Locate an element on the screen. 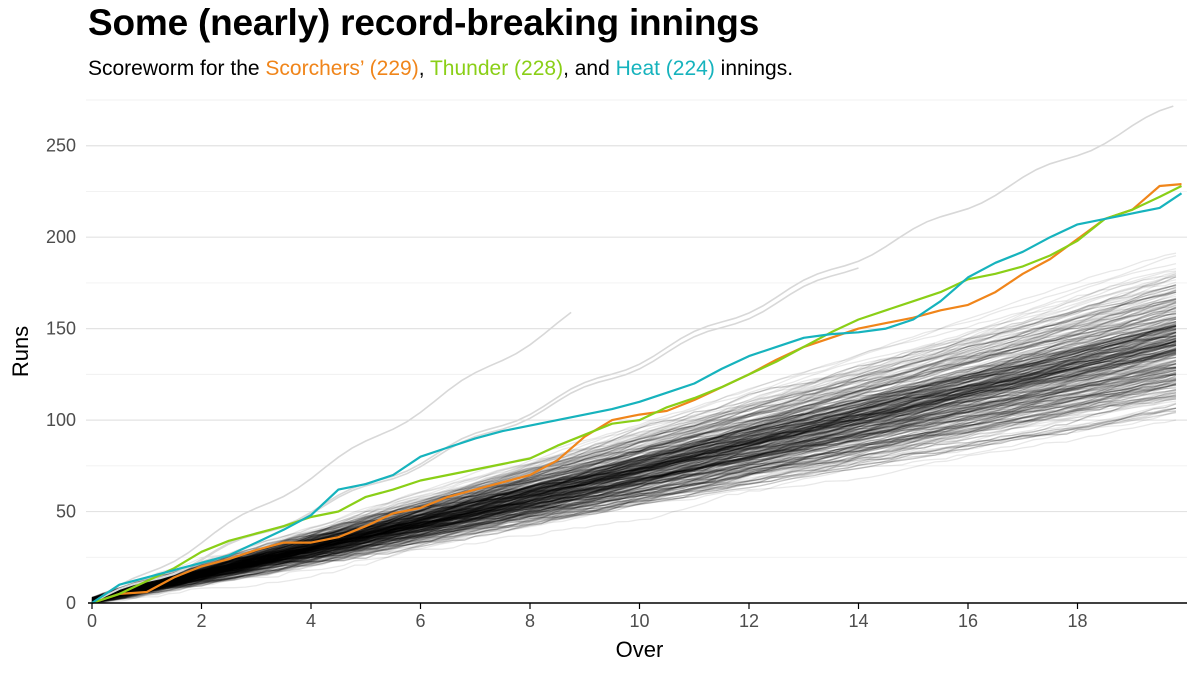 The width and height of the screenshot is (1200, 675). y-axis-title: Runs is located at coordinates (20, 351).